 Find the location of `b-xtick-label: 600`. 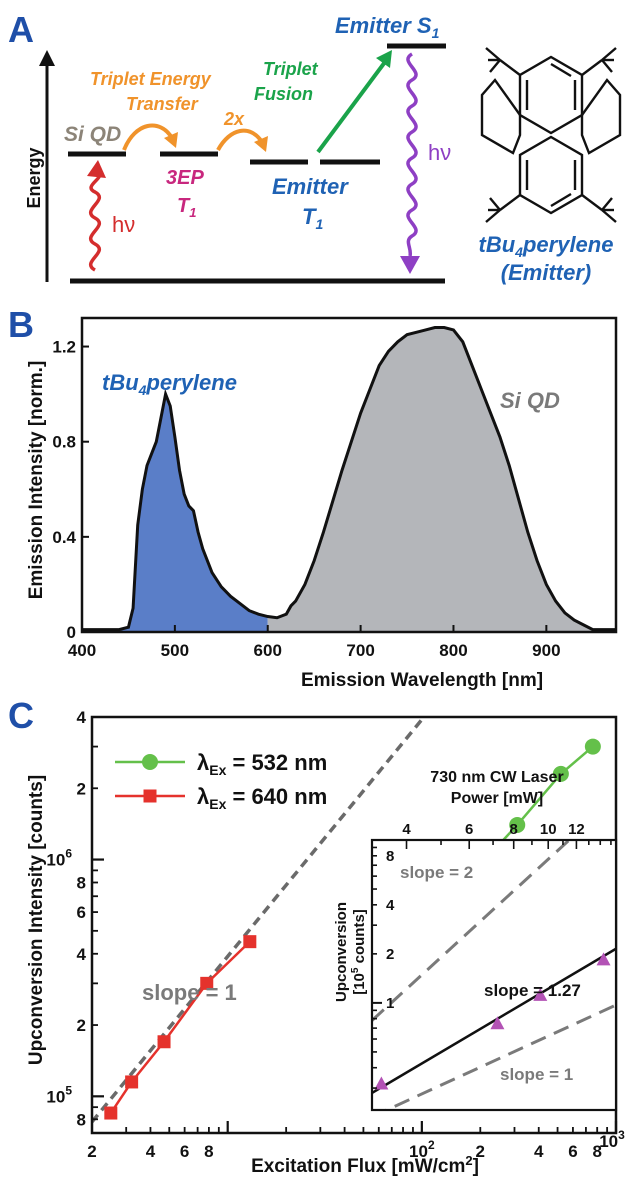

b-xtick-label: 600 is located at coordinates (268, 650).